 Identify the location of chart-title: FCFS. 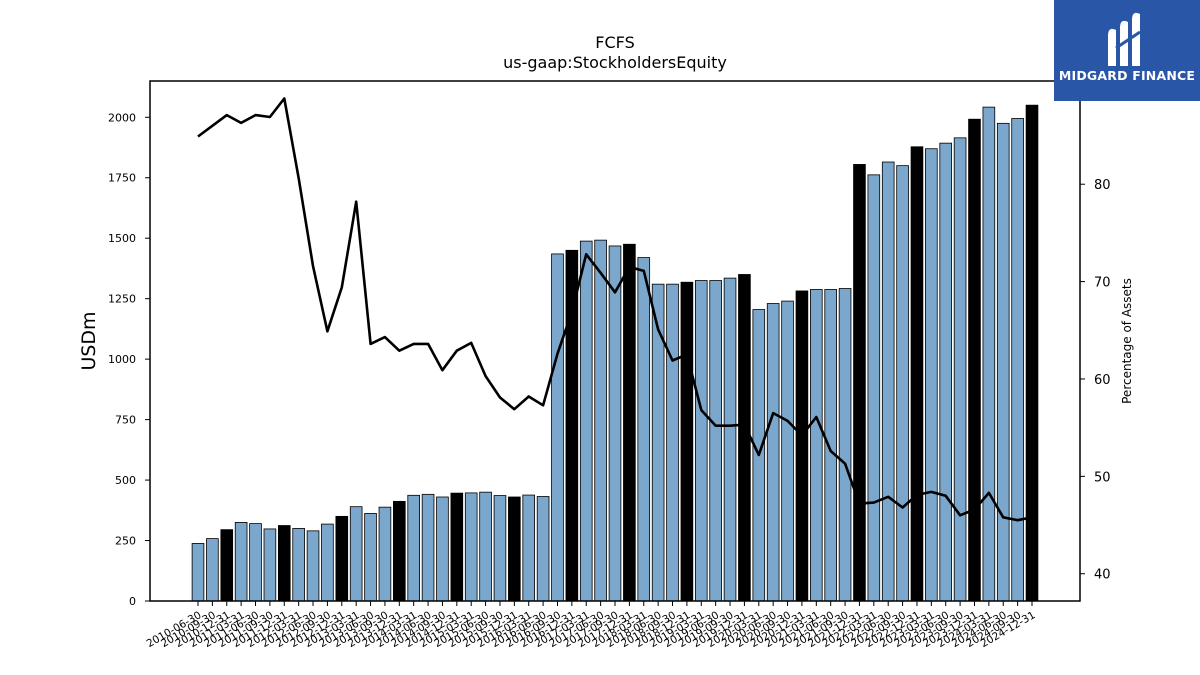
(614, 42).